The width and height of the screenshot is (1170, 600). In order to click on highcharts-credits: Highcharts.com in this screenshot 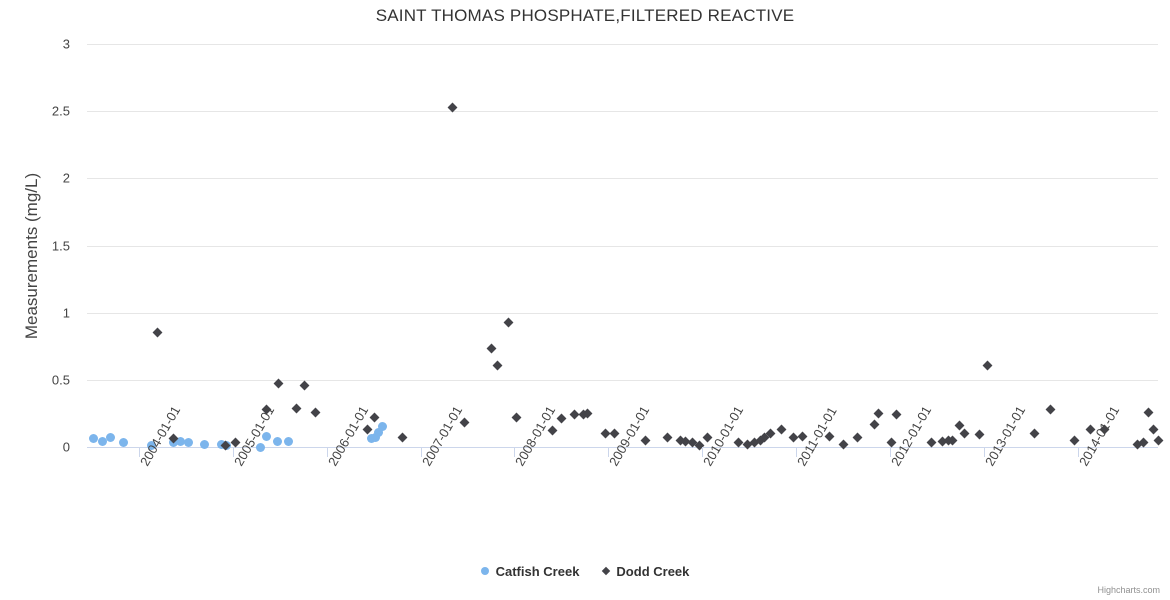, I will do `click(1128, 590)`.